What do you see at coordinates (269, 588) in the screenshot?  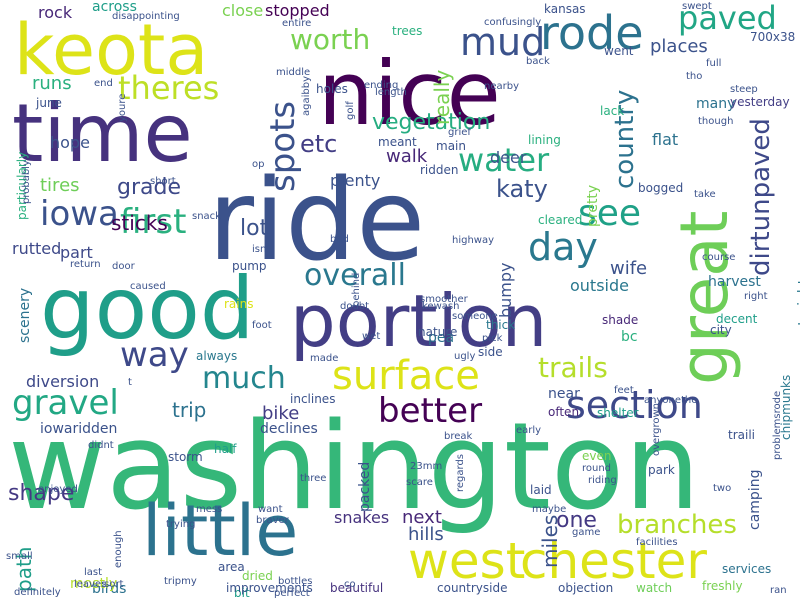 I see `word-improvements: improvements` at bounding box center [269, 588].